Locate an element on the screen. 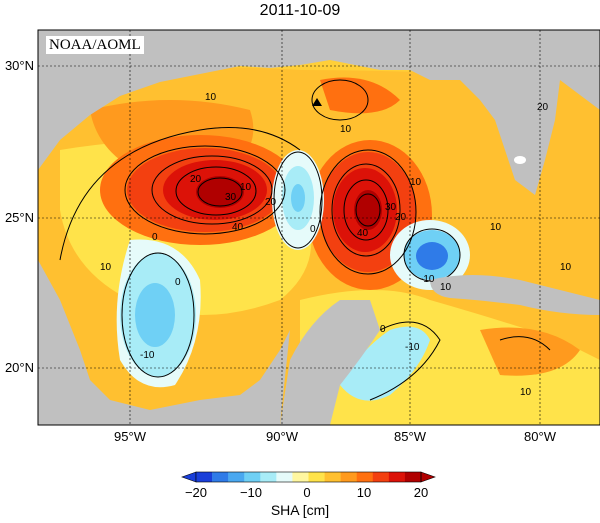 The width and height of the screenshot is (600, 523). colorbar-title: SHA [cm] is located at coordinates (300, 510).